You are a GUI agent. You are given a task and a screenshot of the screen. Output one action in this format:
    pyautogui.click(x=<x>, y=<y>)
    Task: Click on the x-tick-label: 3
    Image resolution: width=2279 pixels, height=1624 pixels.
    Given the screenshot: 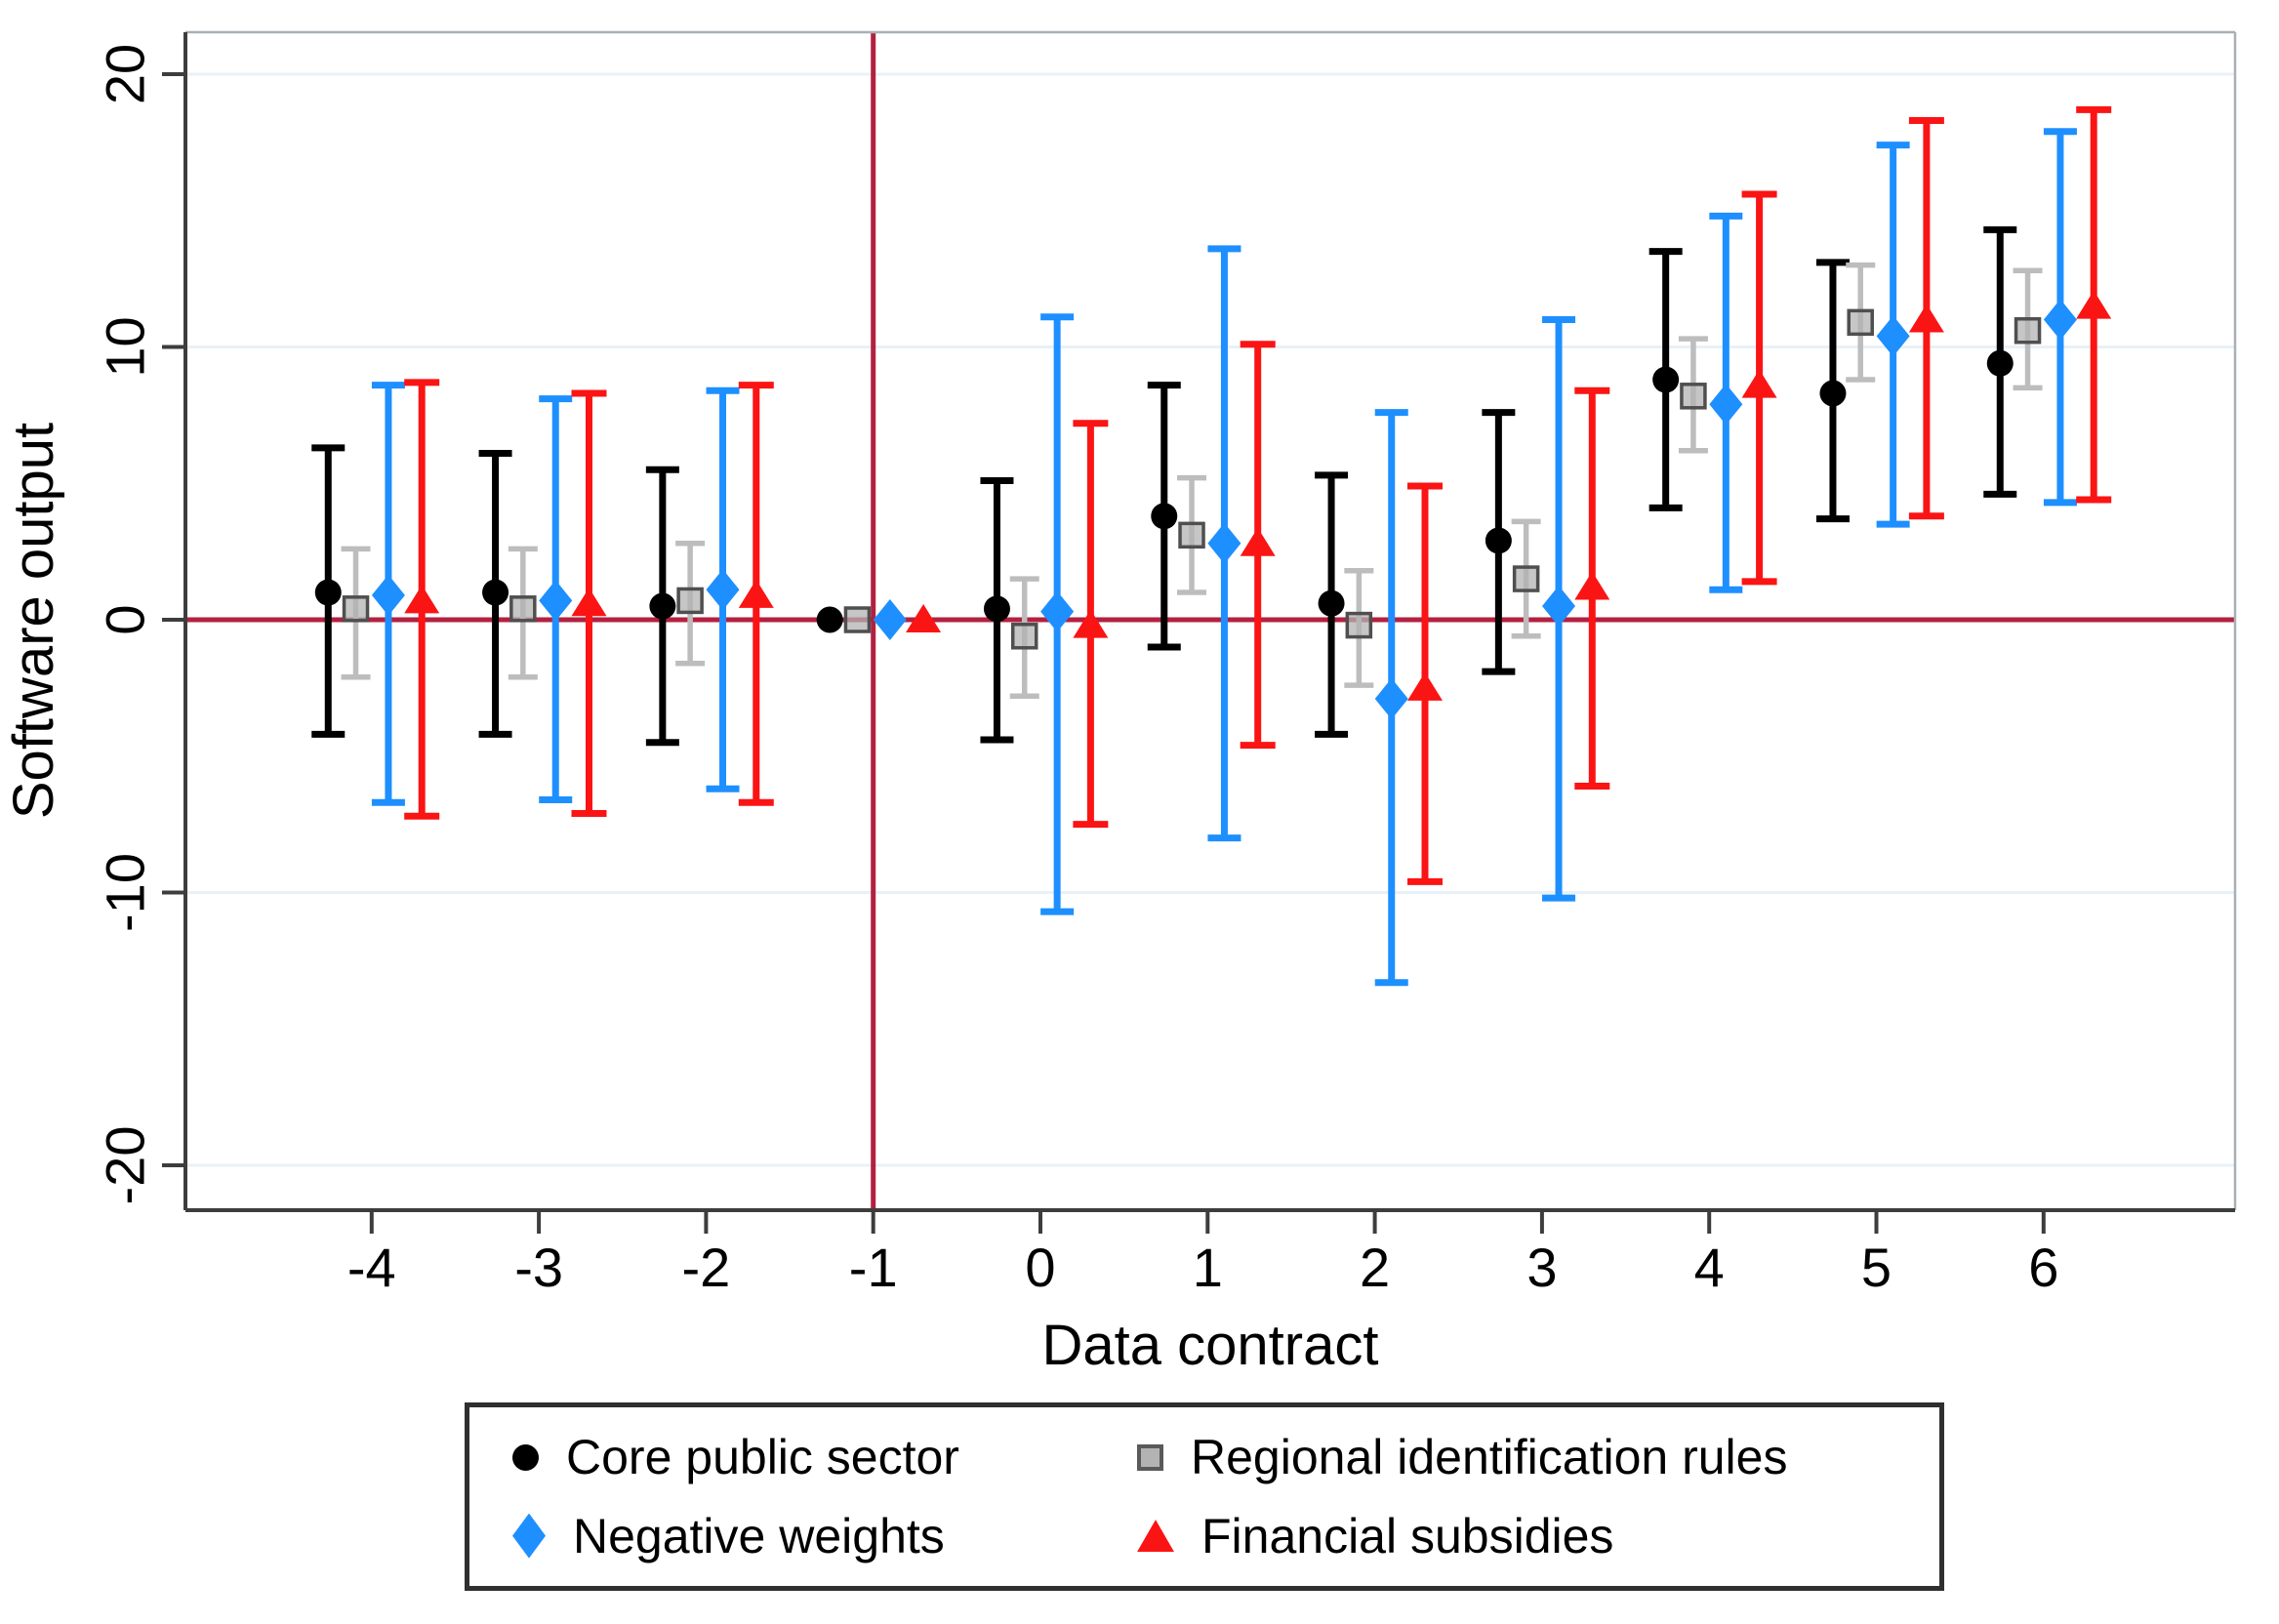 What is the action you would take?
    pyautogui.click(x=1542, y=1267)
    